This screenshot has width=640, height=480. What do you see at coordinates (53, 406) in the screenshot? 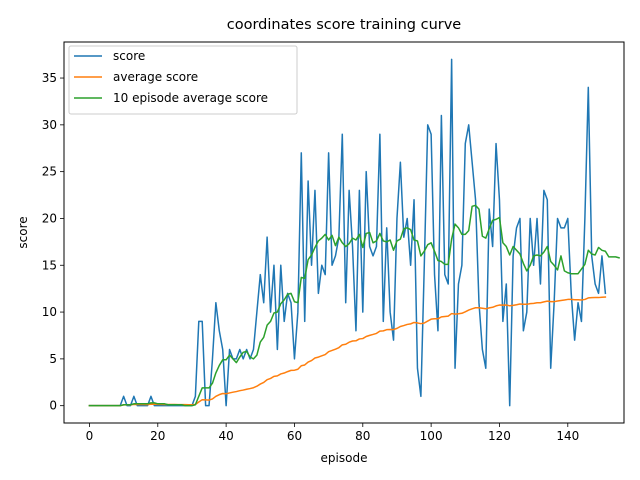
I see `y-tick-label: 0` at bounding box center [53, 406].